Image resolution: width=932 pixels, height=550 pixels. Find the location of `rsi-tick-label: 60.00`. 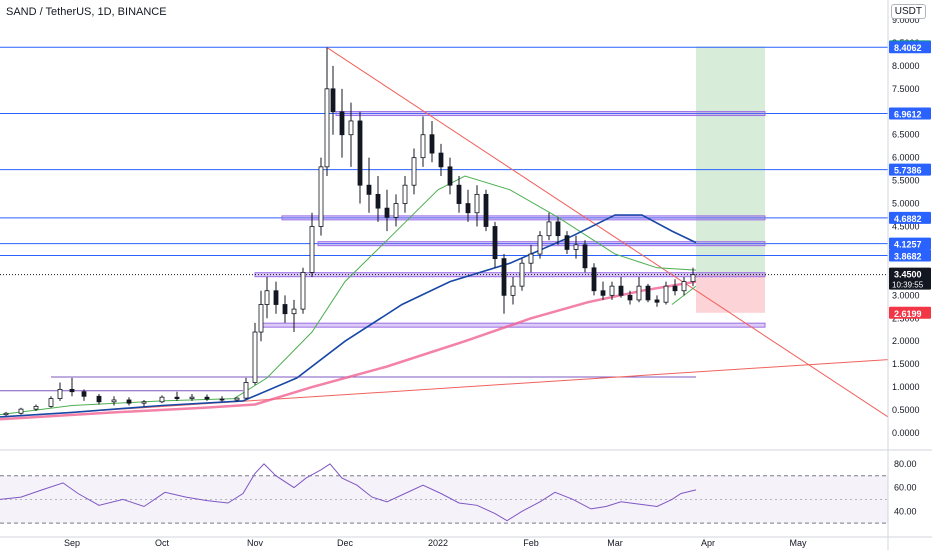

rsi-tick-label: 60.00 is located at coordinates (905, 488).